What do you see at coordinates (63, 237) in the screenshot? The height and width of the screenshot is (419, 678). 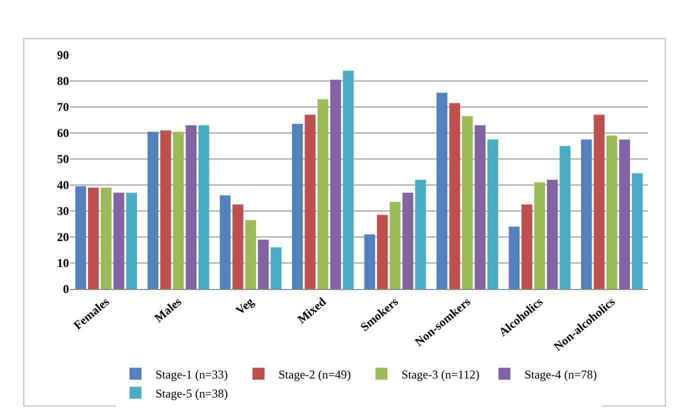 I see `y-tick-label: 20` at bounding box center [63, 237].